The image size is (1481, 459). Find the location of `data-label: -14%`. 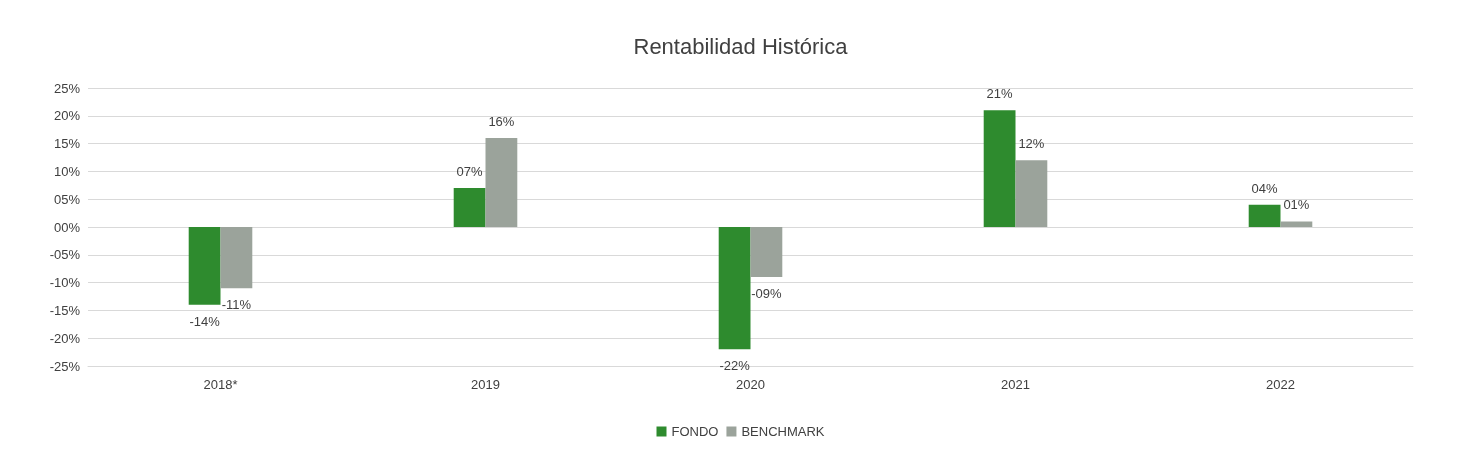

data-label: -14% is located at coordinates (205, 321).